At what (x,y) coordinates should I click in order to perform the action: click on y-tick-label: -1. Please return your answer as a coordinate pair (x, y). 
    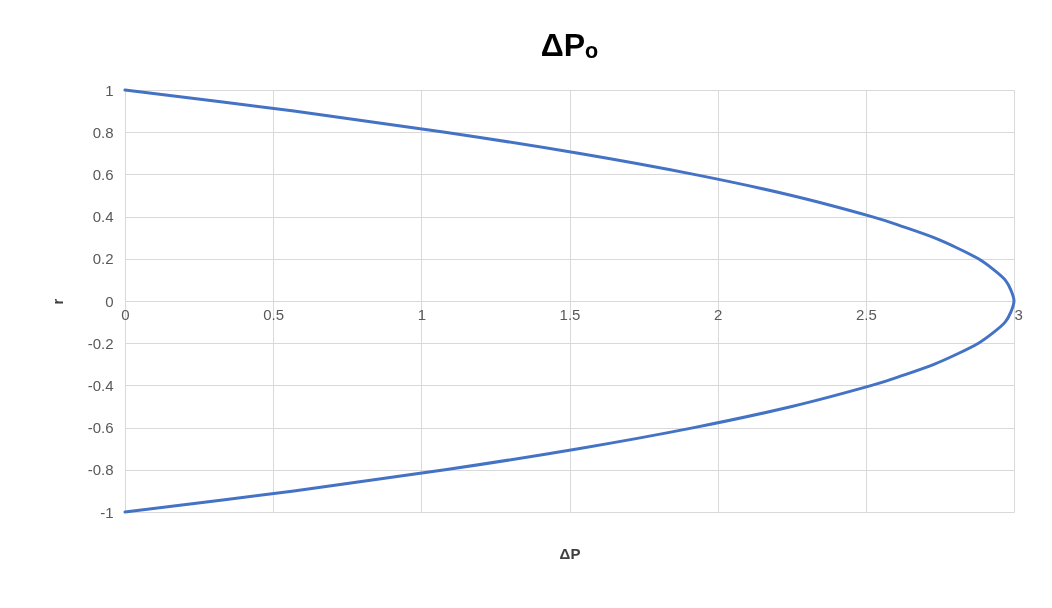
    Looking at the image, I should click on (107, 512).